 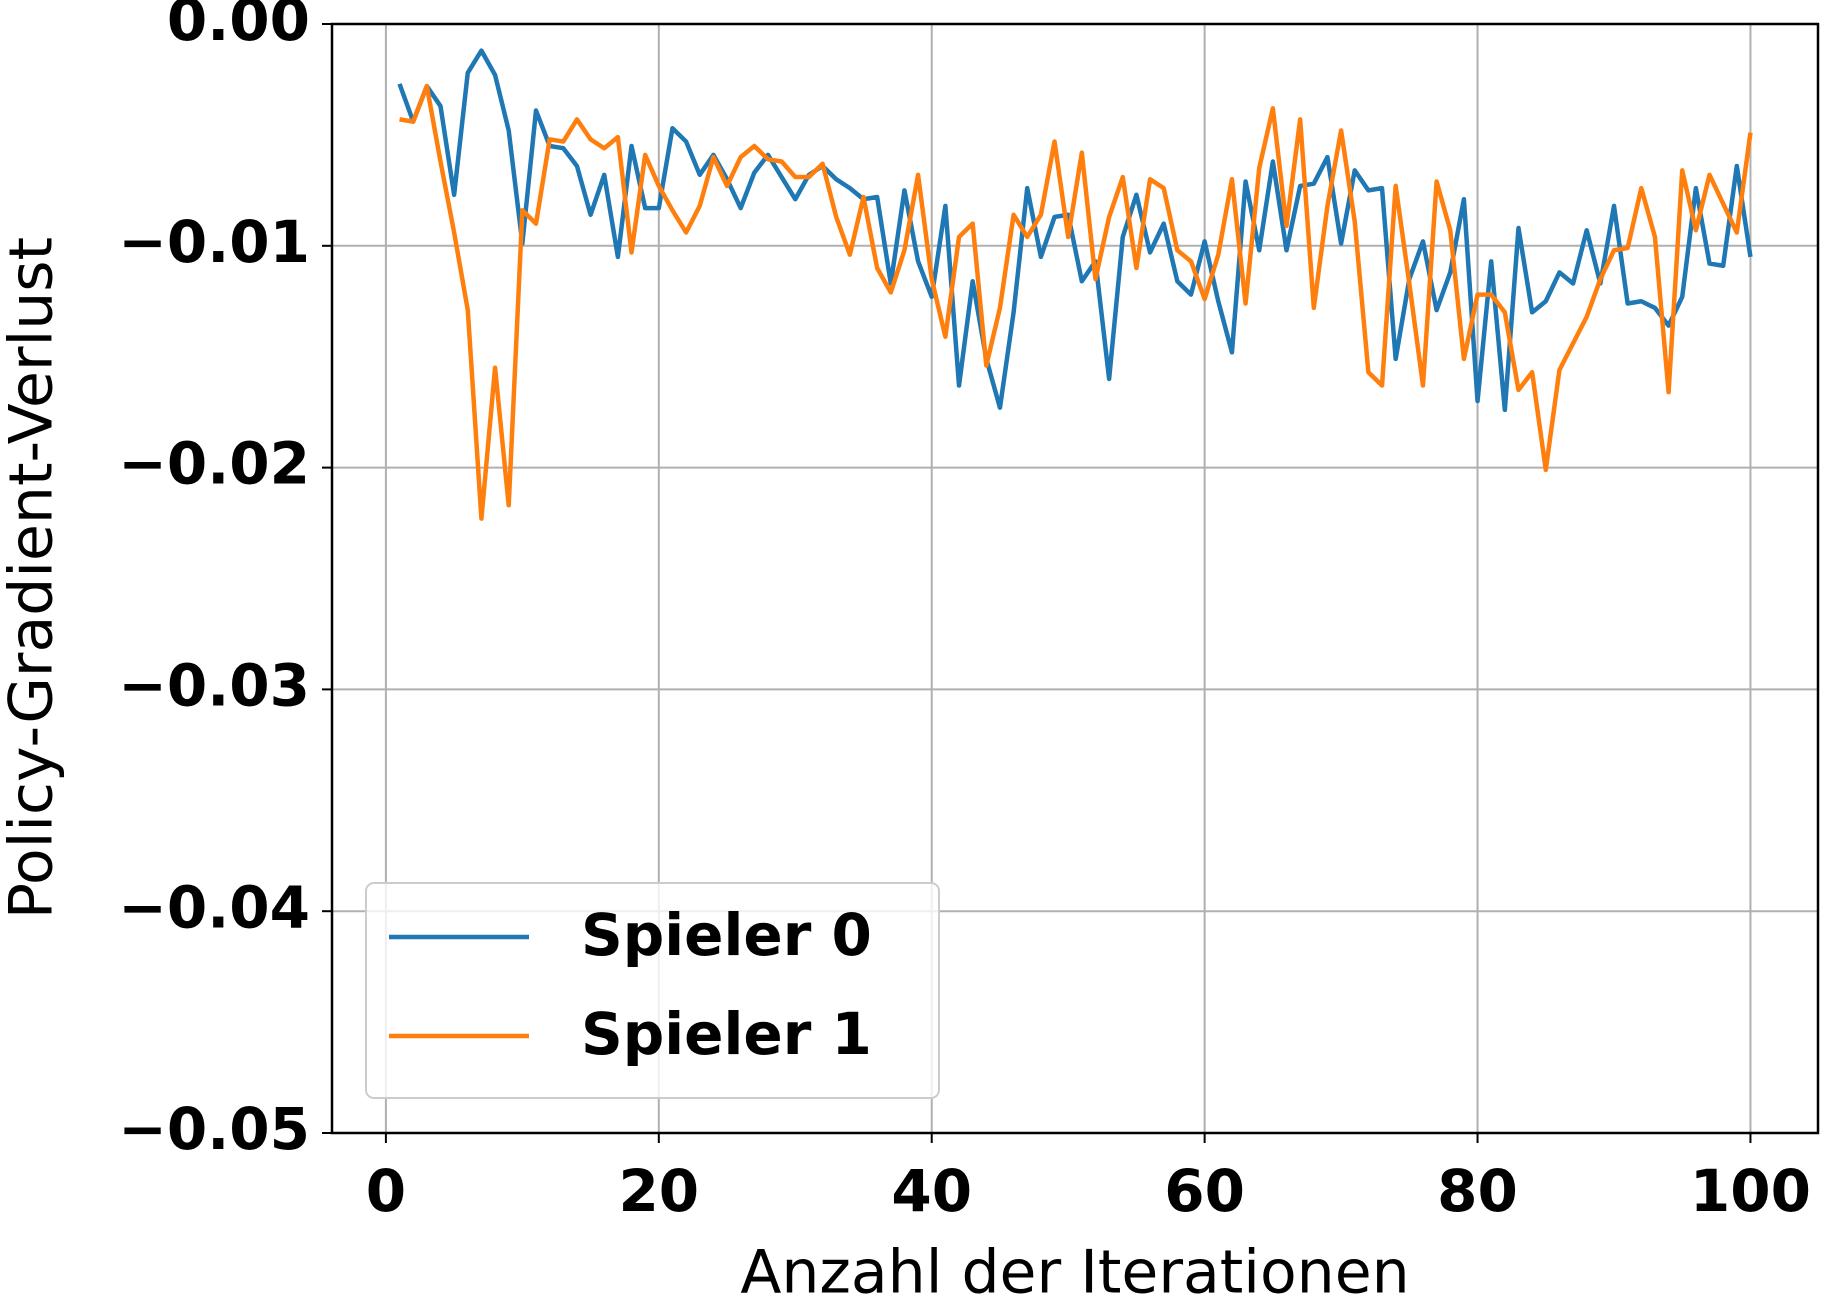 I want to click on y-tick-label: −0.01, so click(x=214, y=242).